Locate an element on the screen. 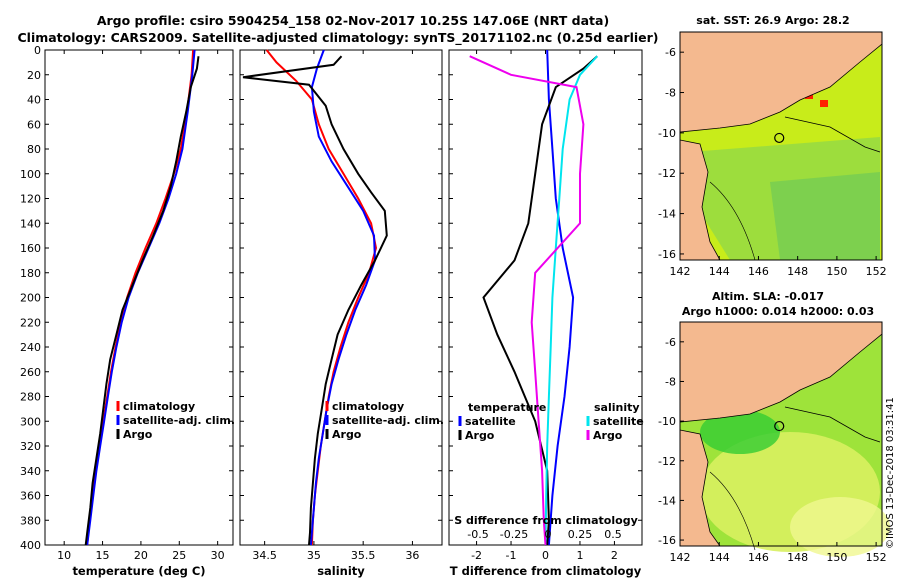 This screenshot has width=900, height=580. sla-low-patch is located at coordinates (740, 432).